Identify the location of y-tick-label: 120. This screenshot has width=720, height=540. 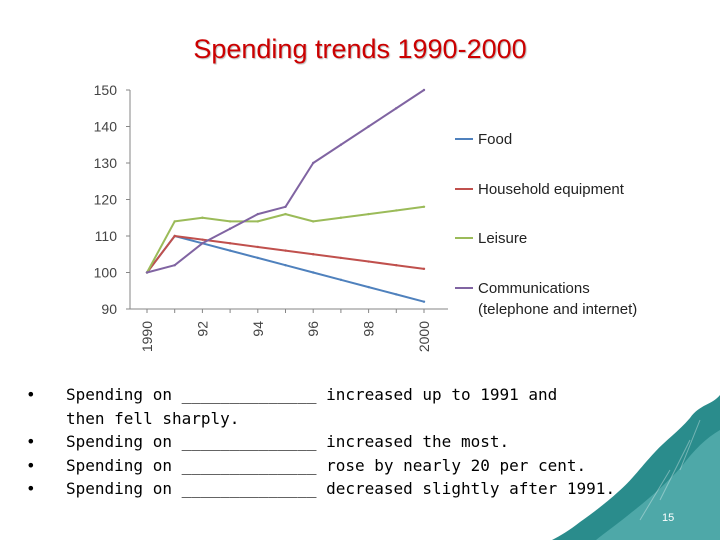
(106, 200).